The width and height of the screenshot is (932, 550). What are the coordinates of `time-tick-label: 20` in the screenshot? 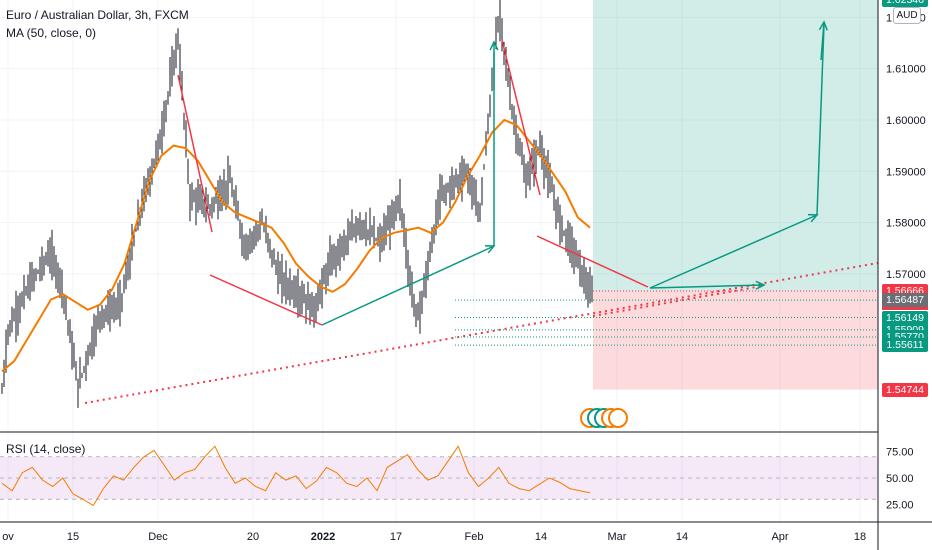 It's located at (253, 537).